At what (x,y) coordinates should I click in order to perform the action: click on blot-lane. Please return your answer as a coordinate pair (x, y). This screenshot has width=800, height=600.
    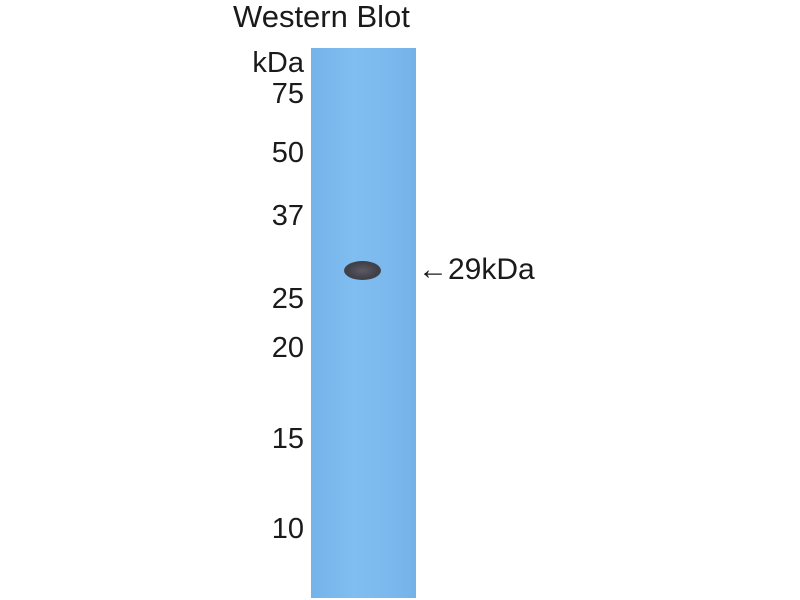
    Looking at the image, I should click on (363, 323).